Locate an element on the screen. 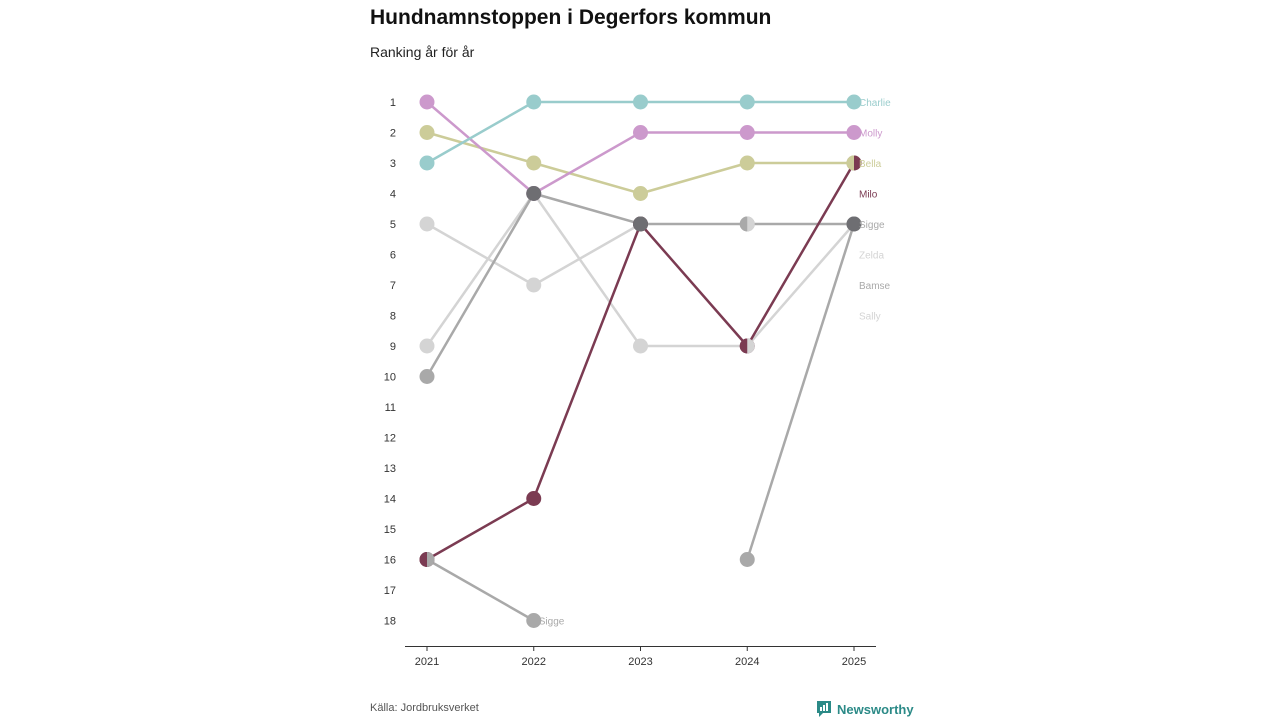 The width and height of the screenshot is (1280, 720). x-tick-label: 2025 is located at coordinates (854, 662).